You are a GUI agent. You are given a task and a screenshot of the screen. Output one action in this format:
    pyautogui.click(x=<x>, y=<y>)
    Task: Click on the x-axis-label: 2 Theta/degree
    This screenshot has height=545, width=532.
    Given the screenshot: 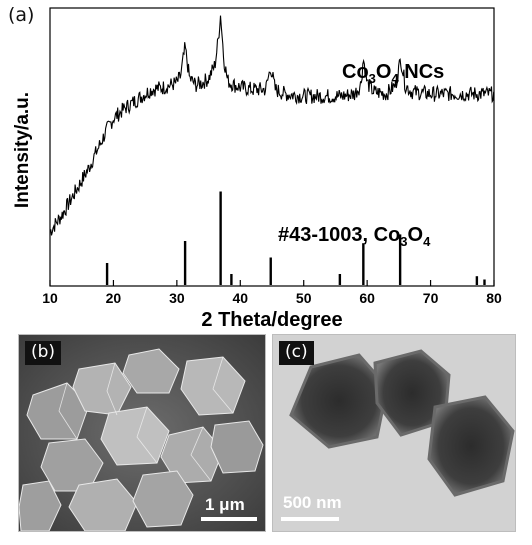 What is the action you would take?
    pyautogui.click(x=271, y=320)
    